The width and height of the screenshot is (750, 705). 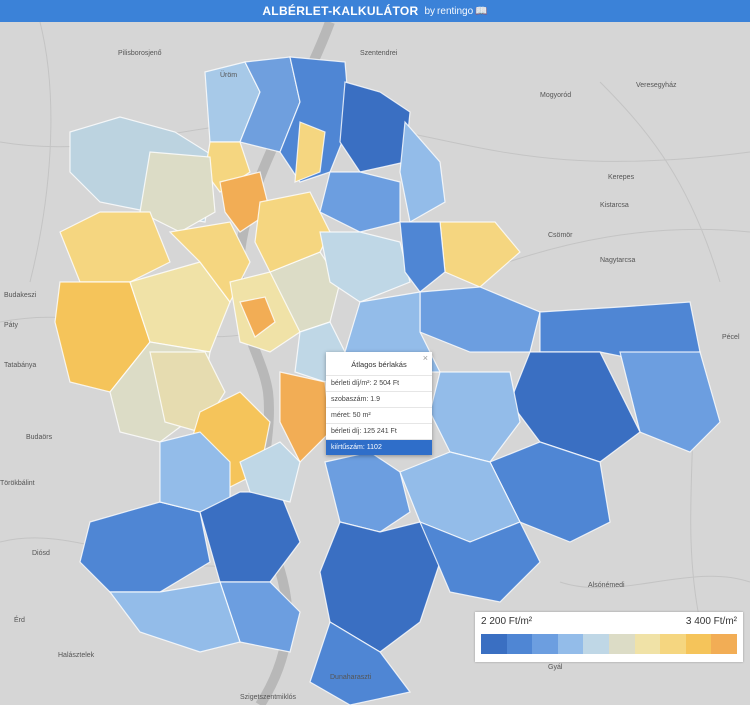 What do you see at coordinates (430, 11) in the screenshot?
I see `brand-prefix: by` at bounding box center [430, 11].